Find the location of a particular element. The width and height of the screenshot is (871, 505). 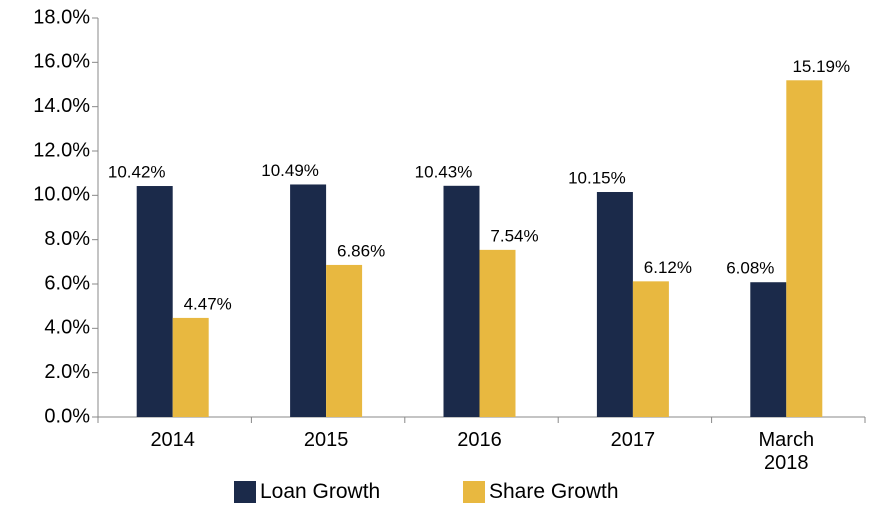

y-tick-label: 14.0% is located at coordinates (61, 106).